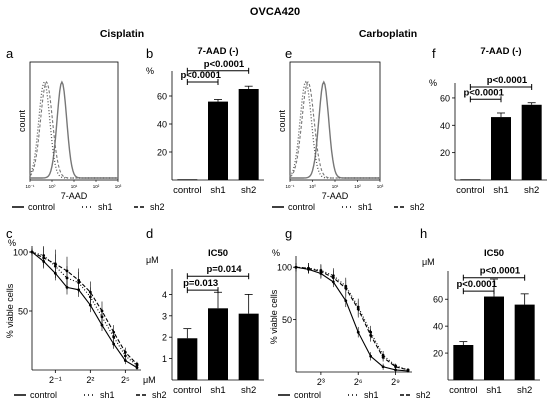  I want to click on x-tick-label: 2⁵, so click(125, 380).